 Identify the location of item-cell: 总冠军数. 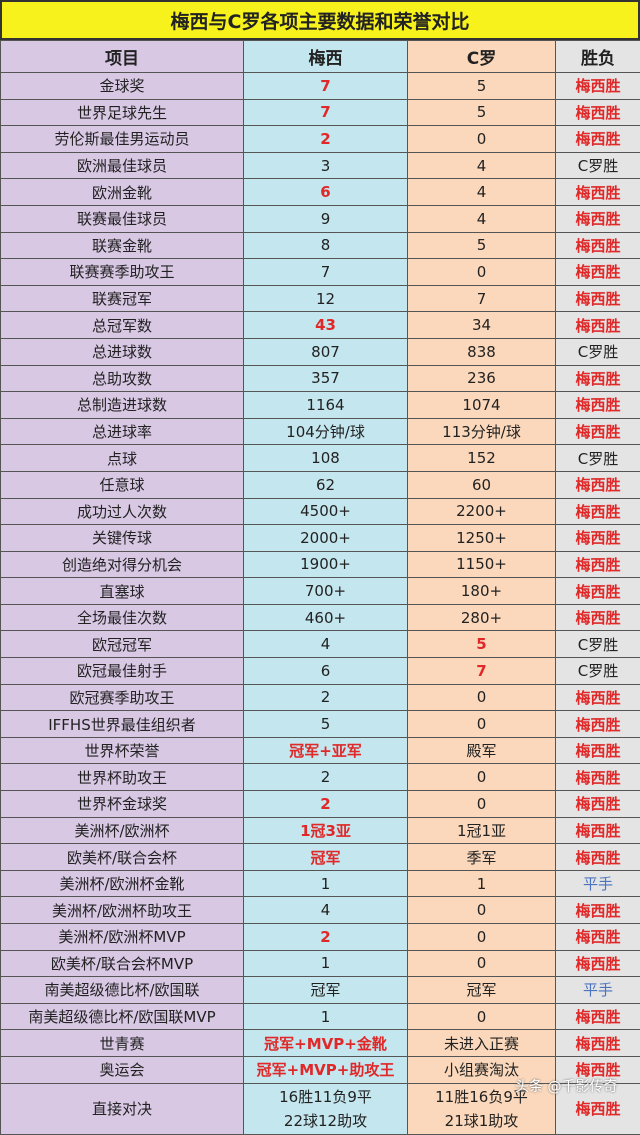
(122, 325).